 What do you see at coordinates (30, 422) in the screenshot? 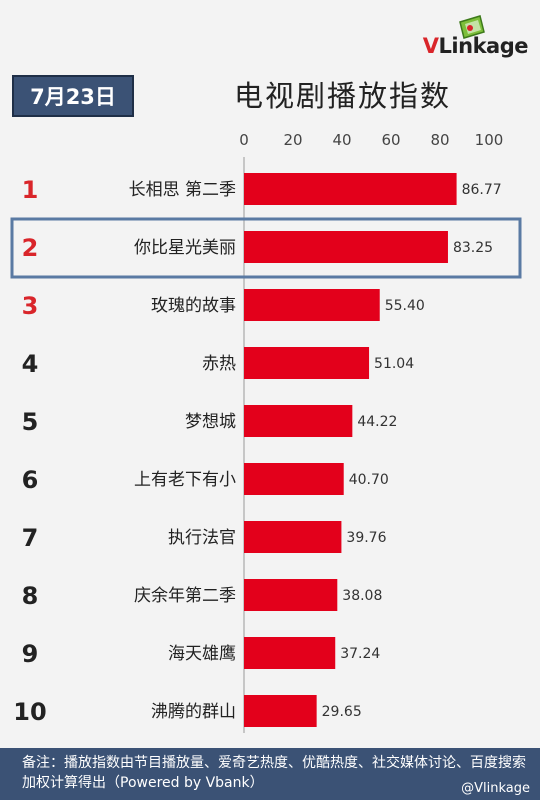
I see `rank-number: 5` at bounding box center [30, 422].